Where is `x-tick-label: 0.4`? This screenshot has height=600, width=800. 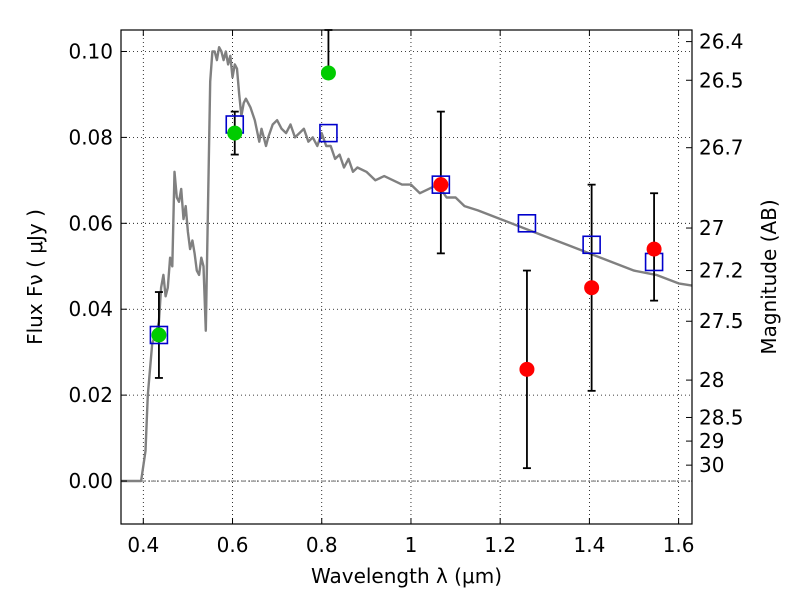 x-tick-label: 0.4 is located at coordinates (143, 545).